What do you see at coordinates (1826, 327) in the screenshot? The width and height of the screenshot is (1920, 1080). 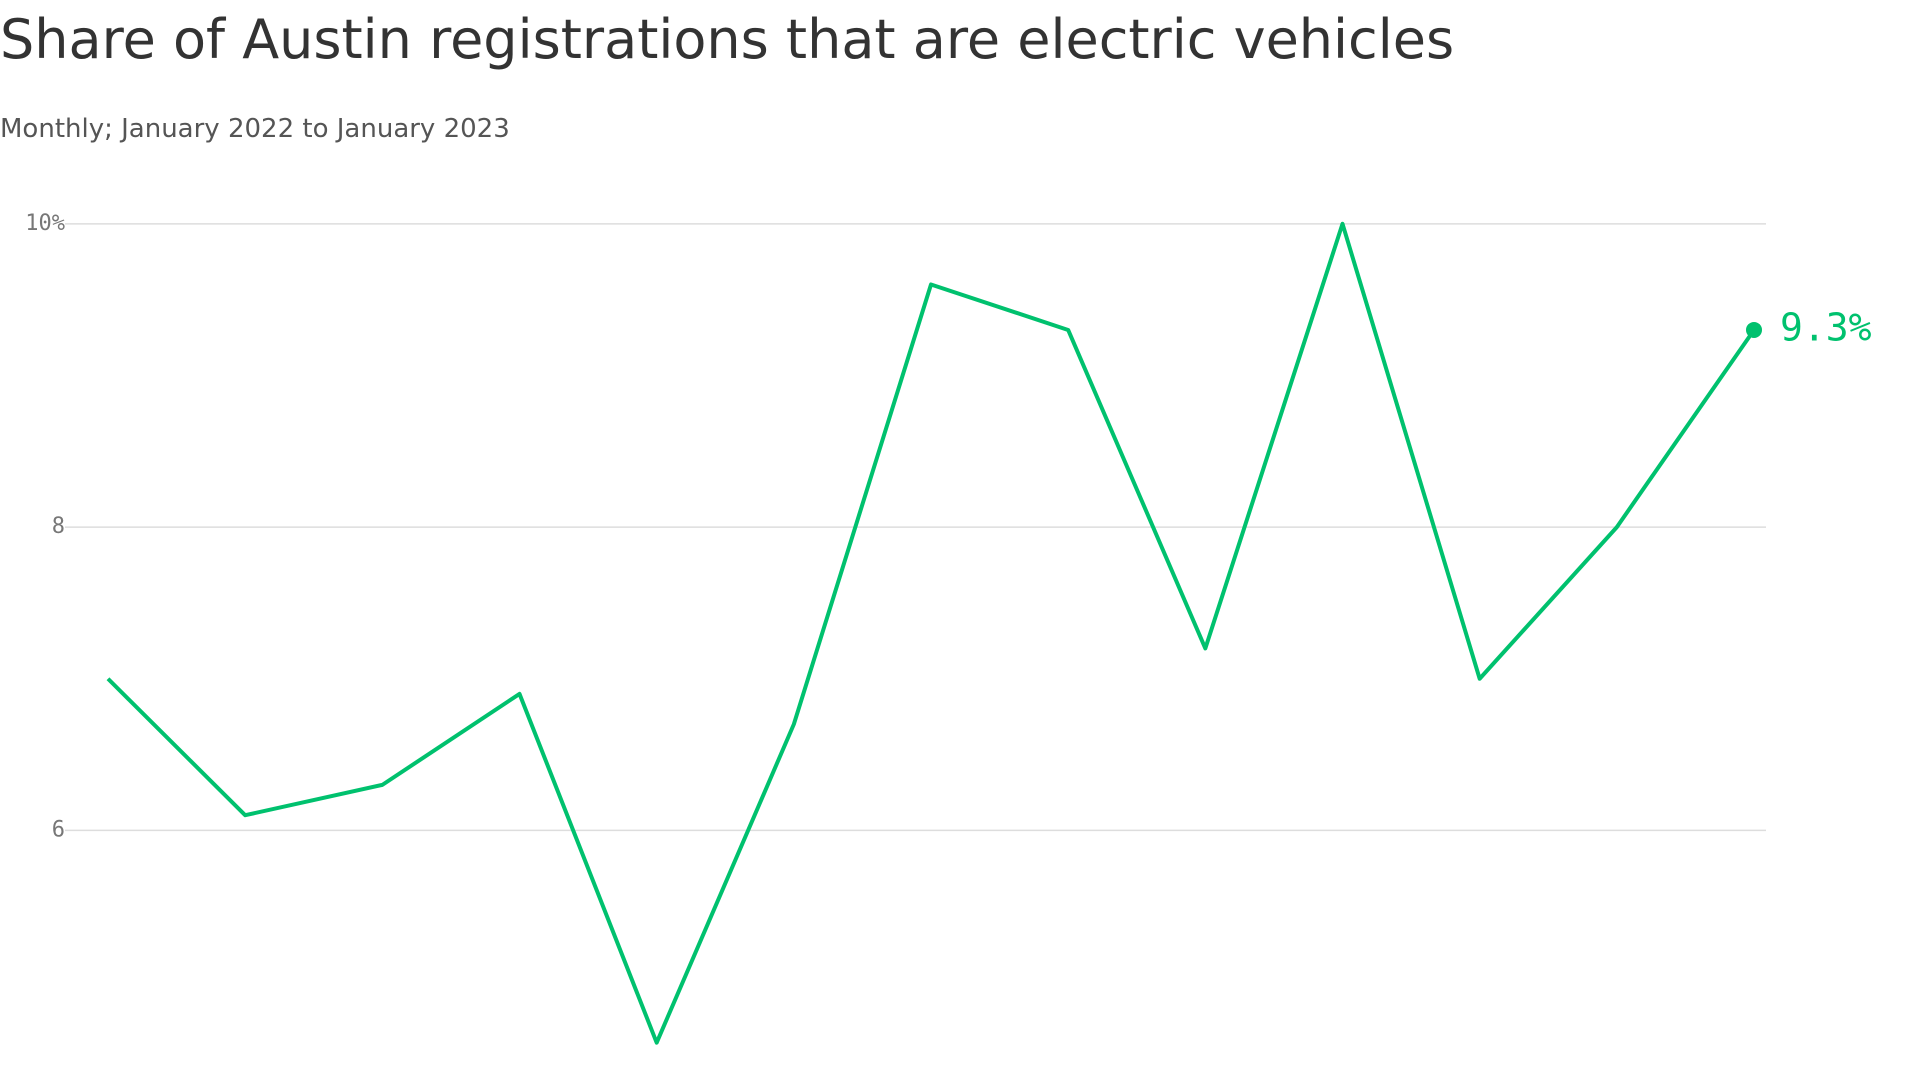 I see `data-label: 9.3%` at bounding box center [1826, 327].